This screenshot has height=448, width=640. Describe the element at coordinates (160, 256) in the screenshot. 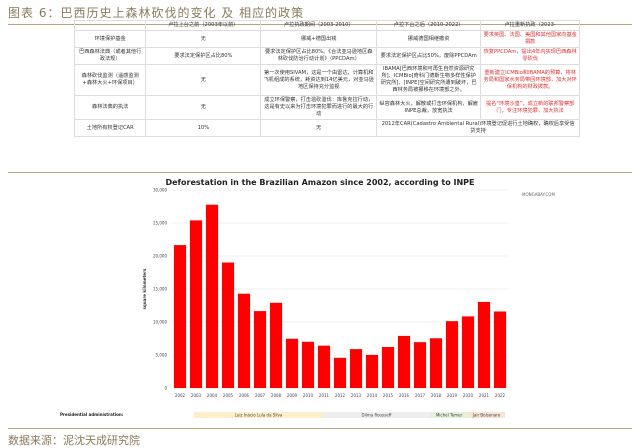

I see `y-tick-label: 20,000` at that location.